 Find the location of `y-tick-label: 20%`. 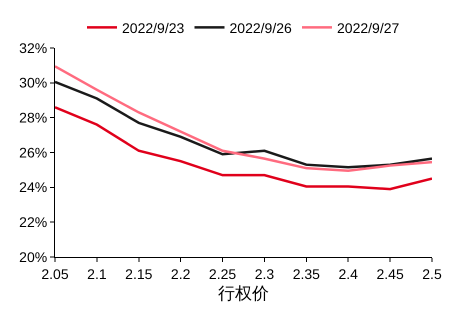

y-tick-label: 20% is located at coordinates (33, 256).